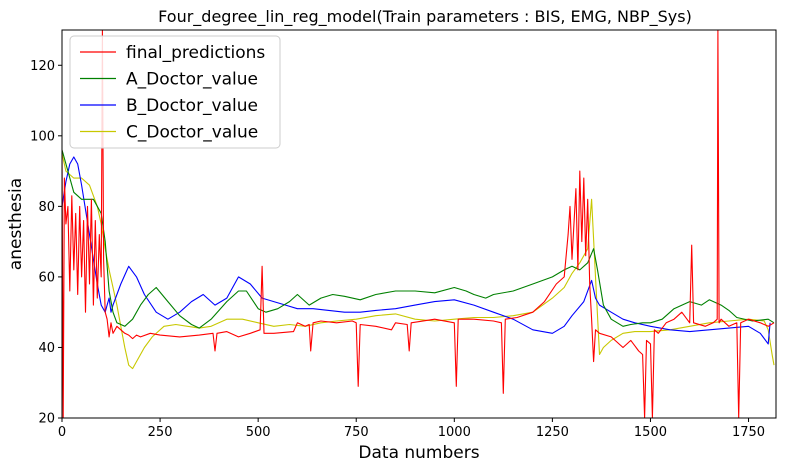 This screenshot has width=791, height=467. I want to click on legend-entry: A_Doctor_value, so click(192, 80).